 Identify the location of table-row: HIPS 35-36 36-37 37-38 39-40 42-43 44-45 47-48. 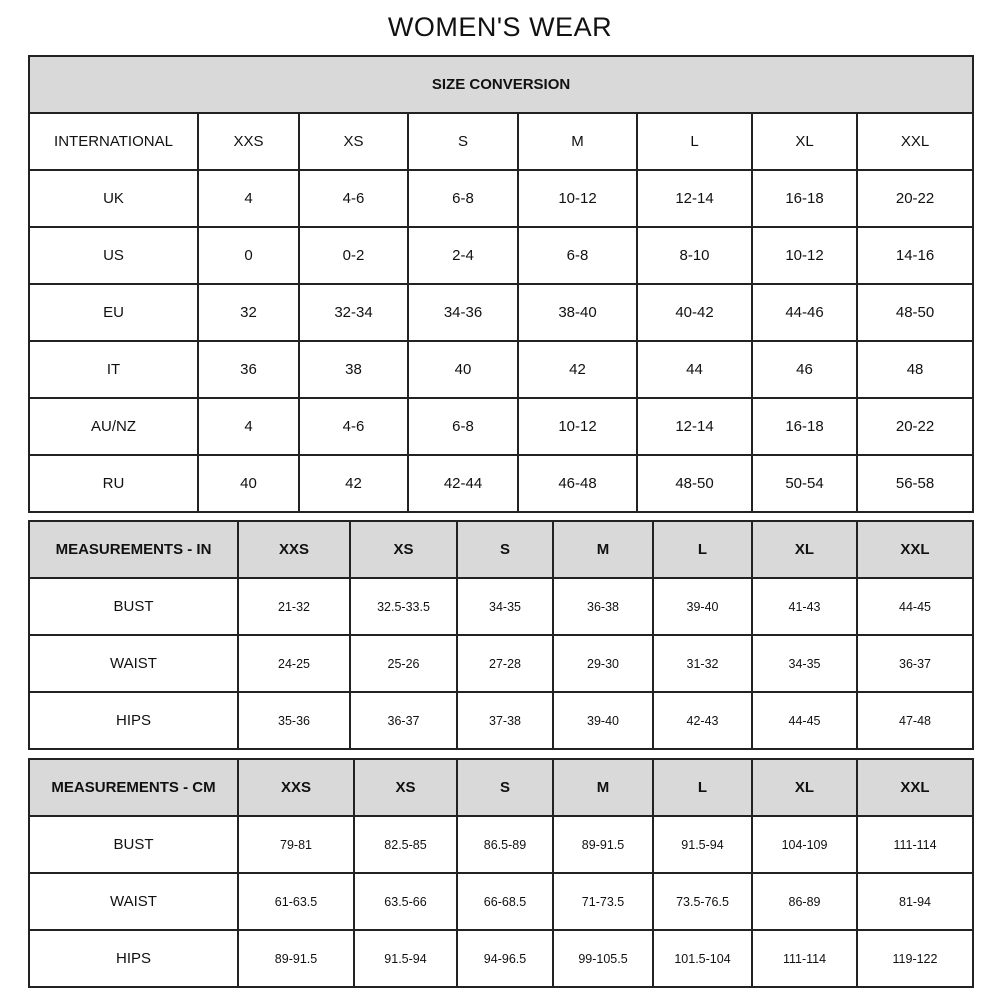
(501, 720).